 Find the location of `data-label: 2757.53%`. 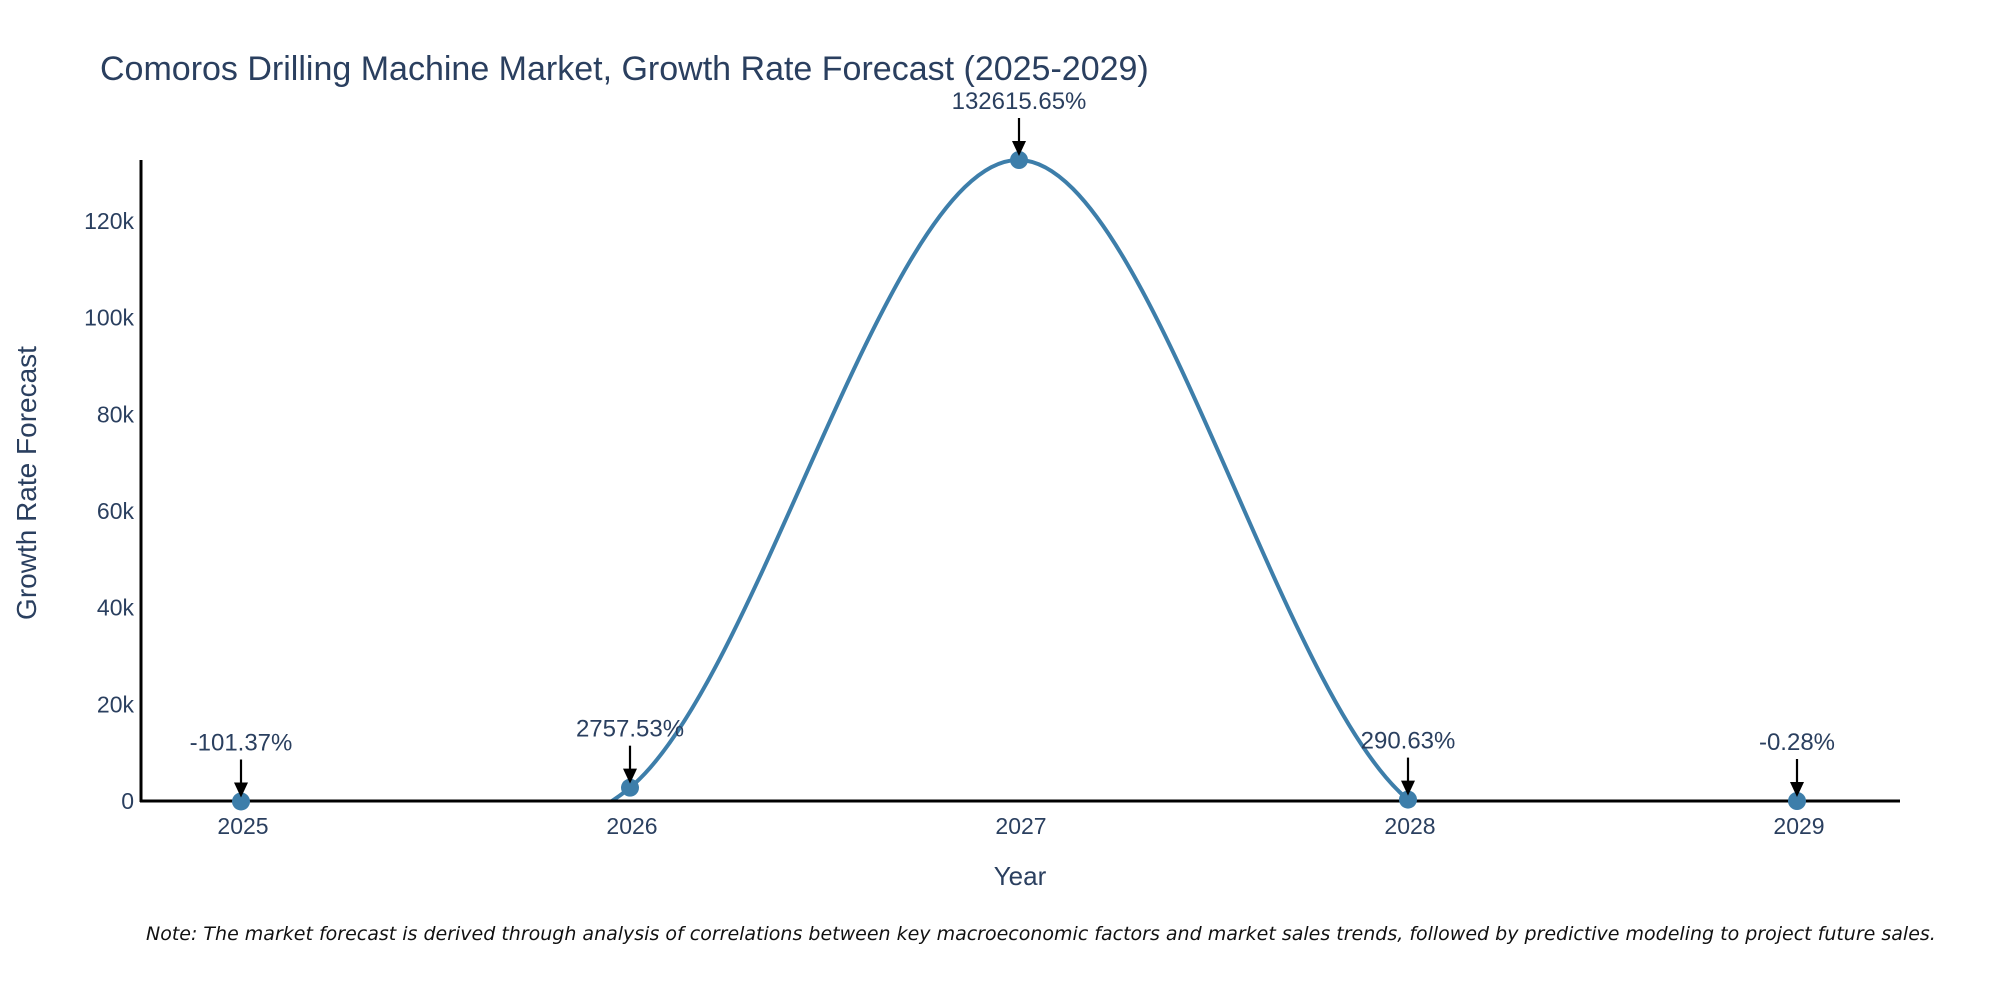

data-label: 2757.53% is located at coordinates (630, 729).